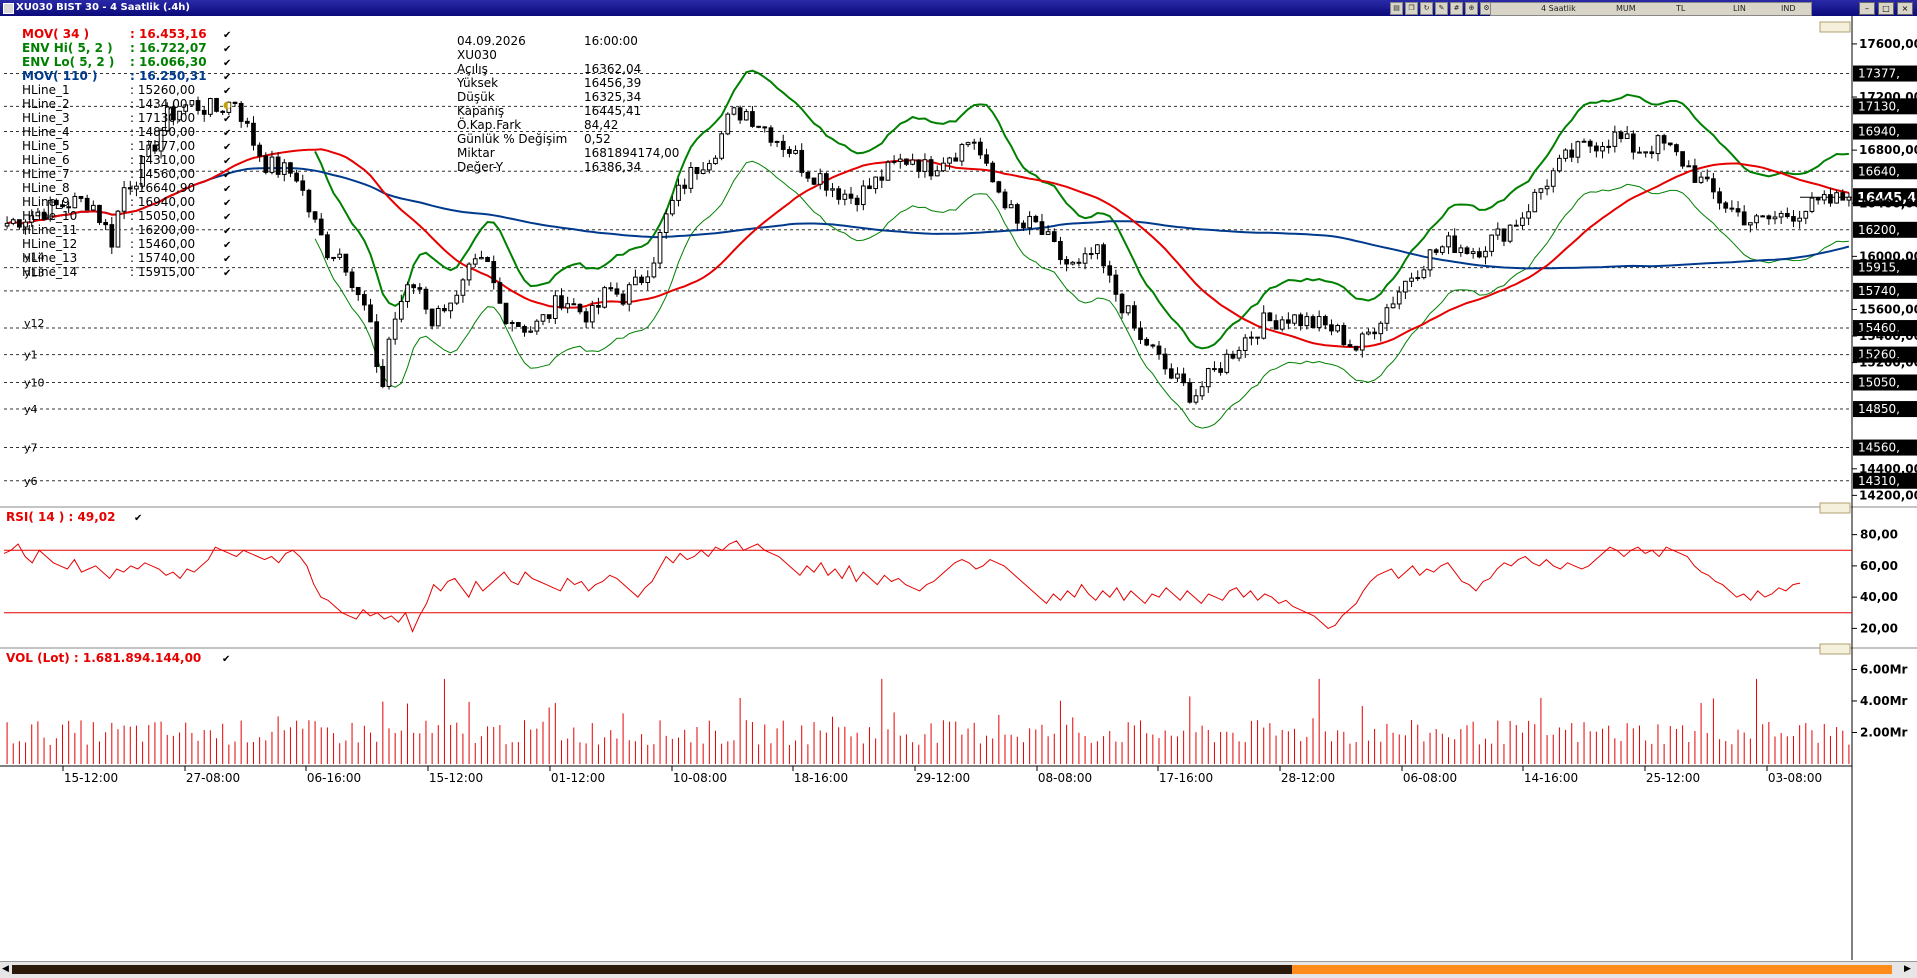 This screenshot has width=1917, height=978. What do you see at coordinates (1471, 8) in the screenshot?
I see `zoom-tool-icon: ⊕` at bounding box center [1471, 8].